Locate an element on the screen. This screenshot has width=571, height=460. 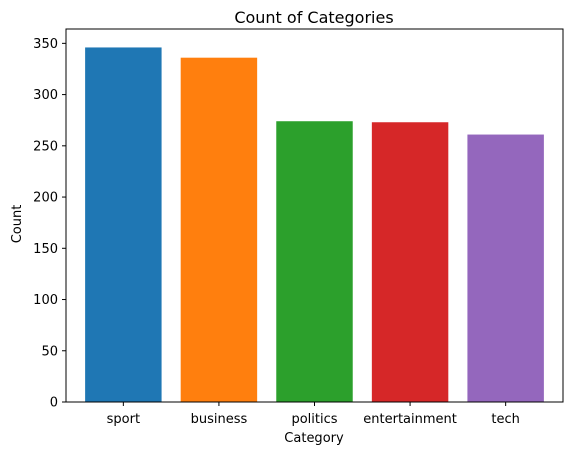
y-tick-label: 200 is located at coordinates (45, 198).